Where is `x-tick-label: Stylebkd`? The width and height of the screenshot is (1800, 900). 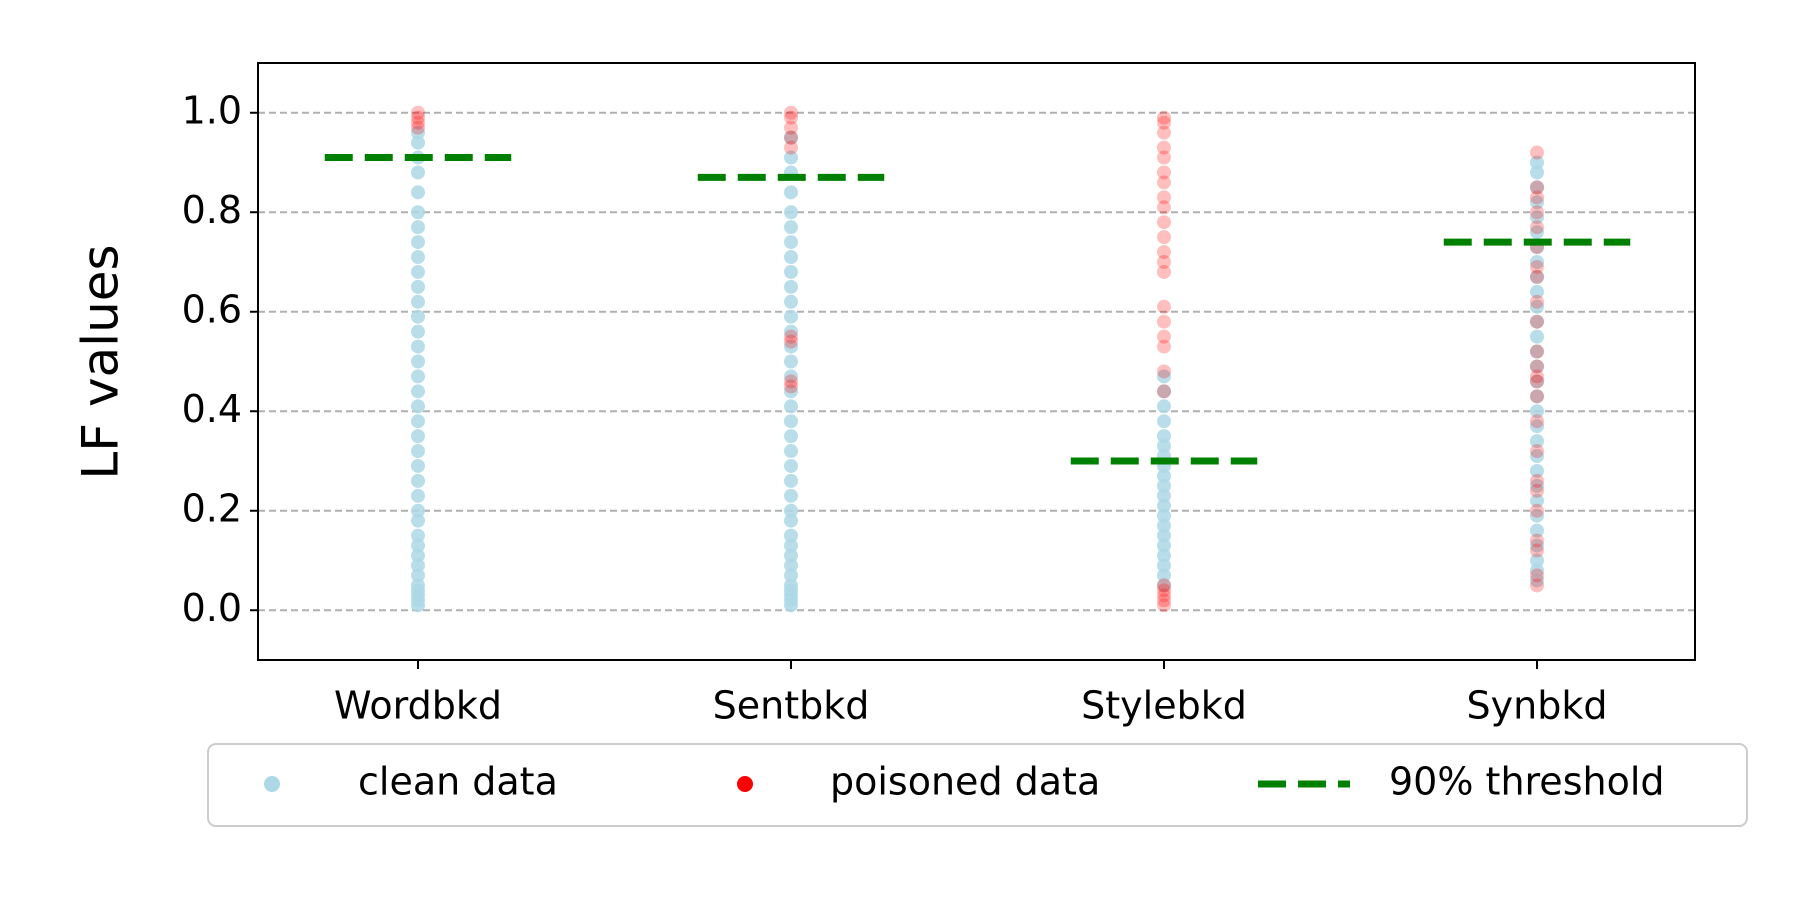 x-tick-label: Stylebkd is located at coordinates (1164, 706).